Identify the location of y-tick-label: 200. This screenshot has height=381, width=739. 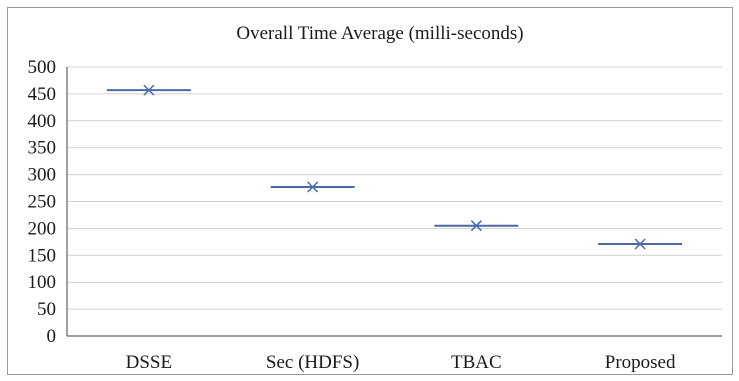
(42, 228).